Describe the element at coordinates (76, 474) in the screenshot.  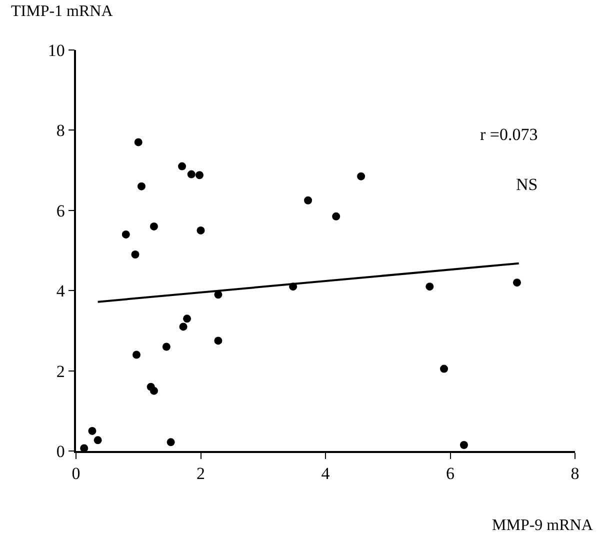
I see `x-tick-label: 0` at that location.